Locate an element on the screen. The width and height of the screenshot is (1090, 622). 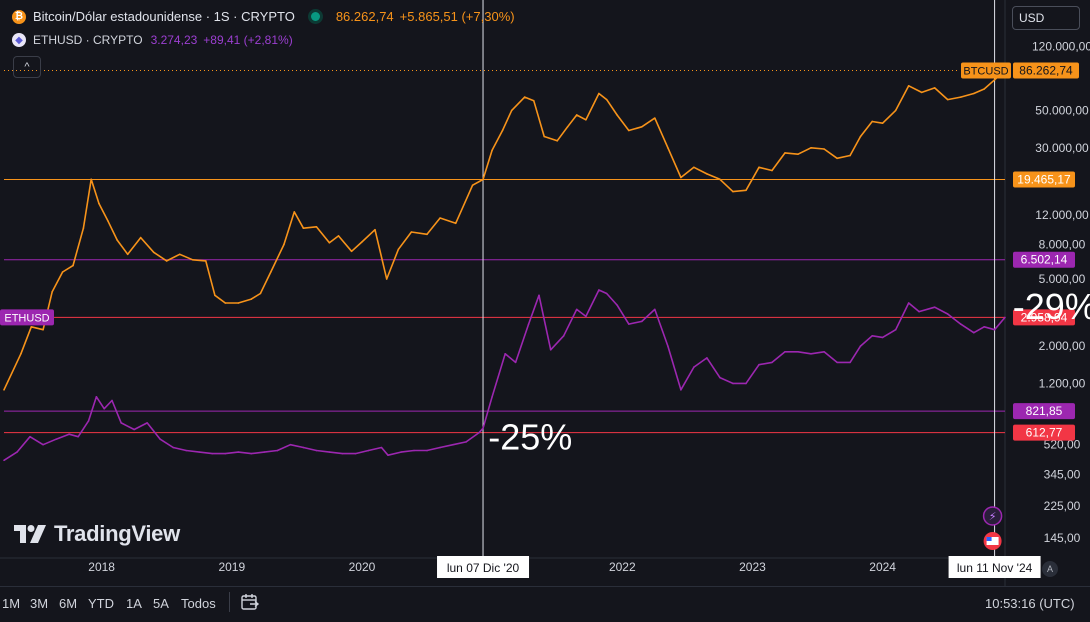
period-1a: 1A is located at coordinates (134, 603).